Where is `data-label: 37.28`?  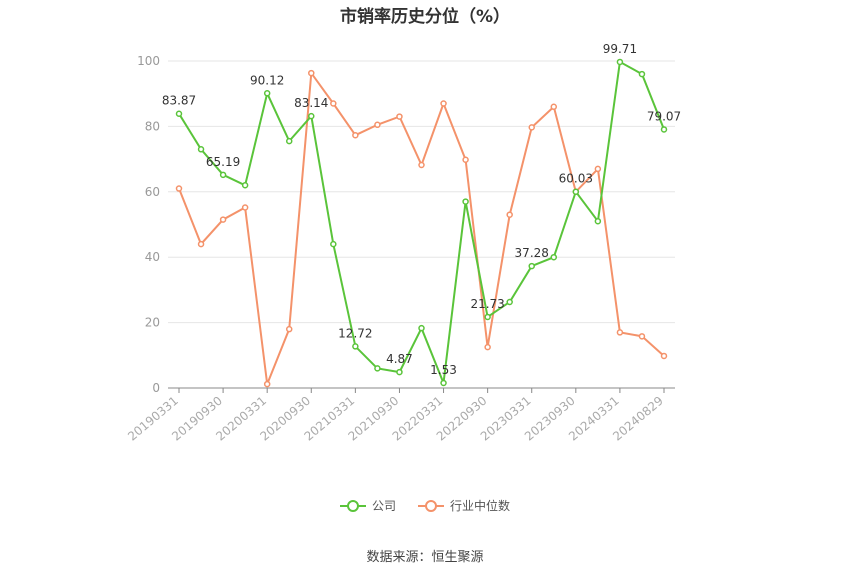 data-label: 37.28 is located at coordinates (532, 253).